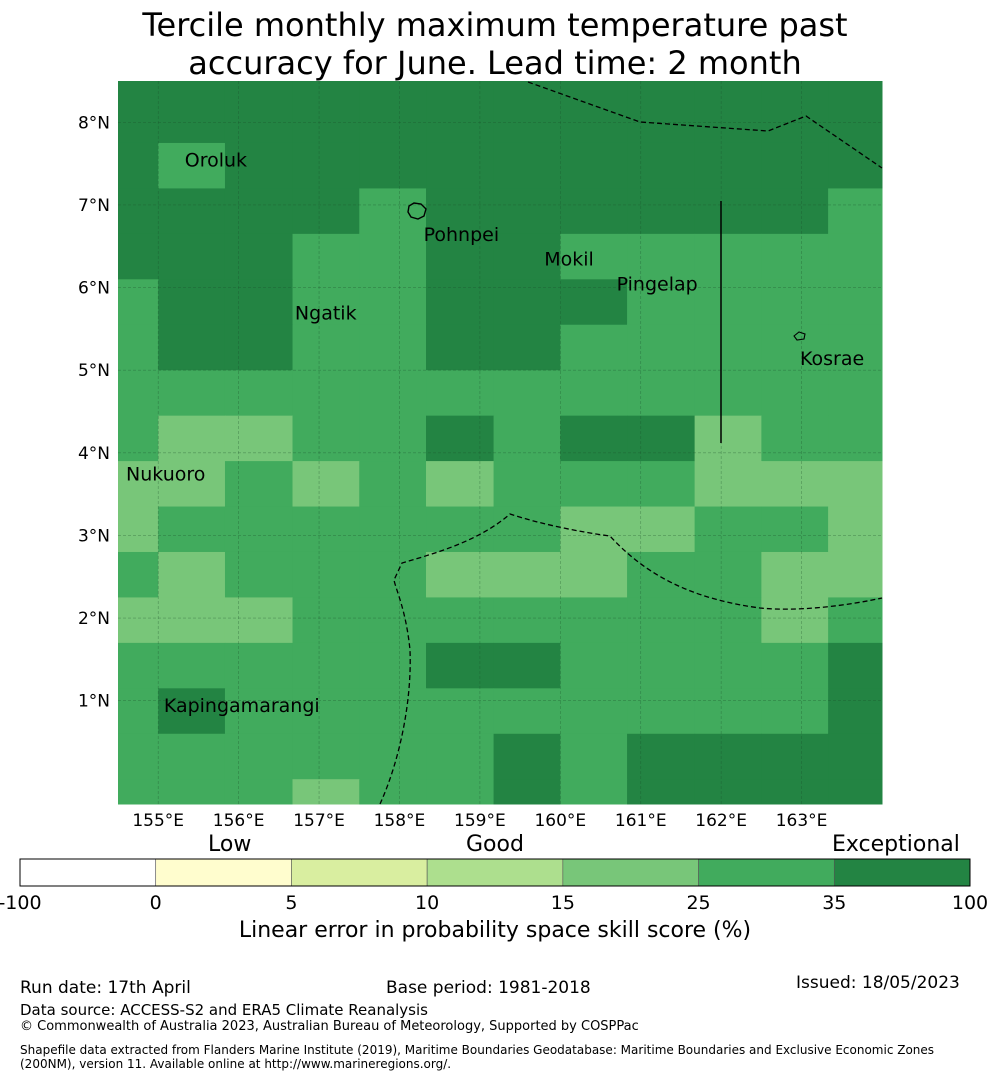 The height and width of the screenshot is (1080, 990). I want to click on issued-date: Issued: 18/05/2023, so click(878, 983).